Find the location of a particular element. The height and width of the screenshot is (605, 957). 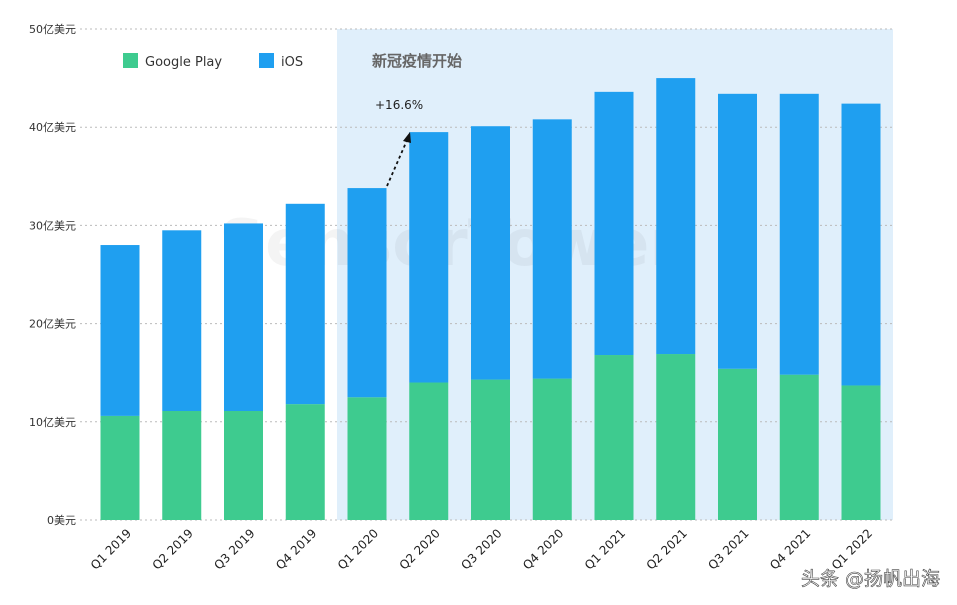

x-tick-label: Q3 2020 is located at coordinates (481, 549).